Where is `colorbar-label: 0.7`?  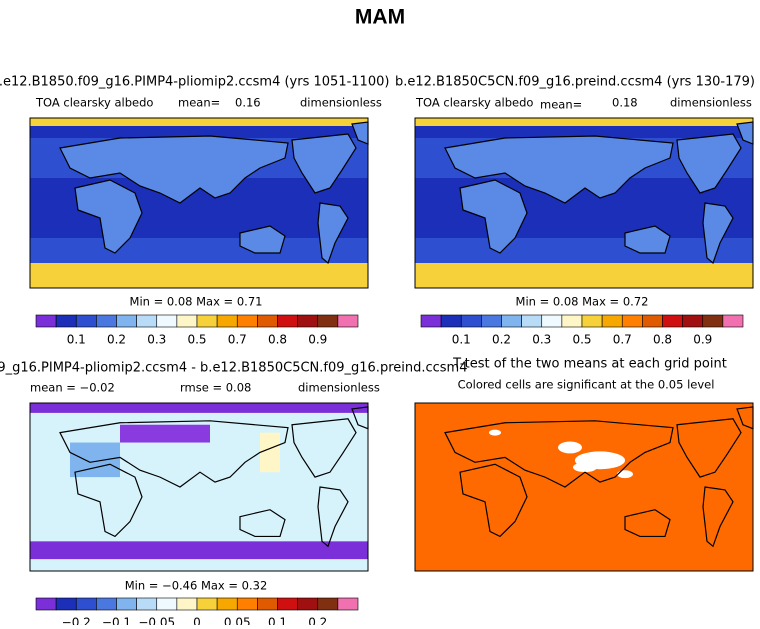
colorbar-label: 0.7 is located at coordinates (622, 340).